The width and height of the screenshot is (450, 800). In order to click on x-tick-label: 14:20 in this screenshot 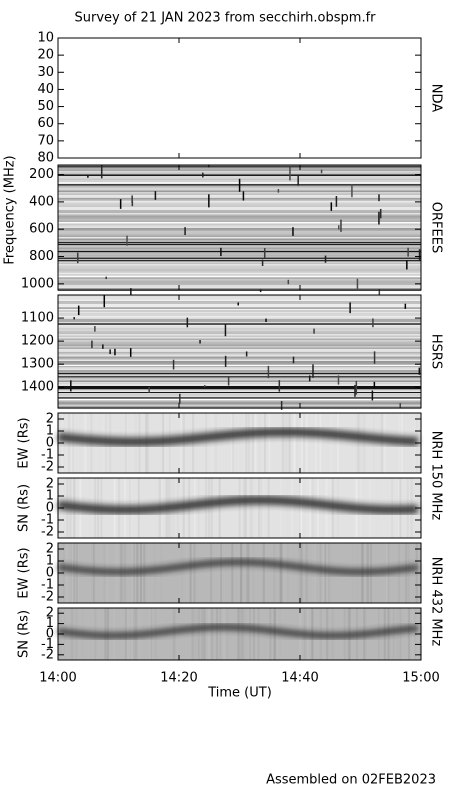, I will do `click(178, 678)`.